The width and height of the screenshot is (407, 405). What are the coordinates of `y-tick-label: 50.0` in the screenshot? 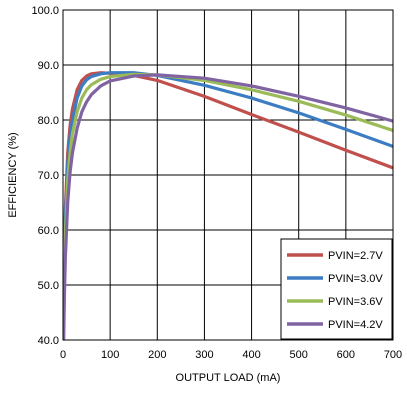 It's located at (48, 286).